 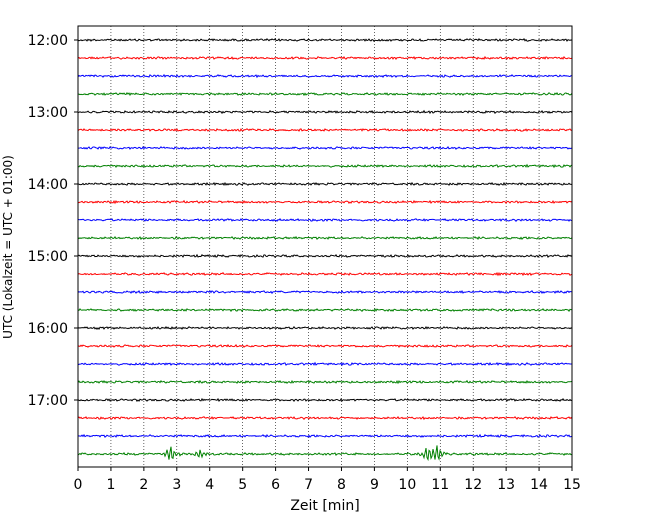 I want to click on y-axis-ticks: 12:00 13:00 14:00 15:00 16:00 17:00, so click(x=53, y=221).